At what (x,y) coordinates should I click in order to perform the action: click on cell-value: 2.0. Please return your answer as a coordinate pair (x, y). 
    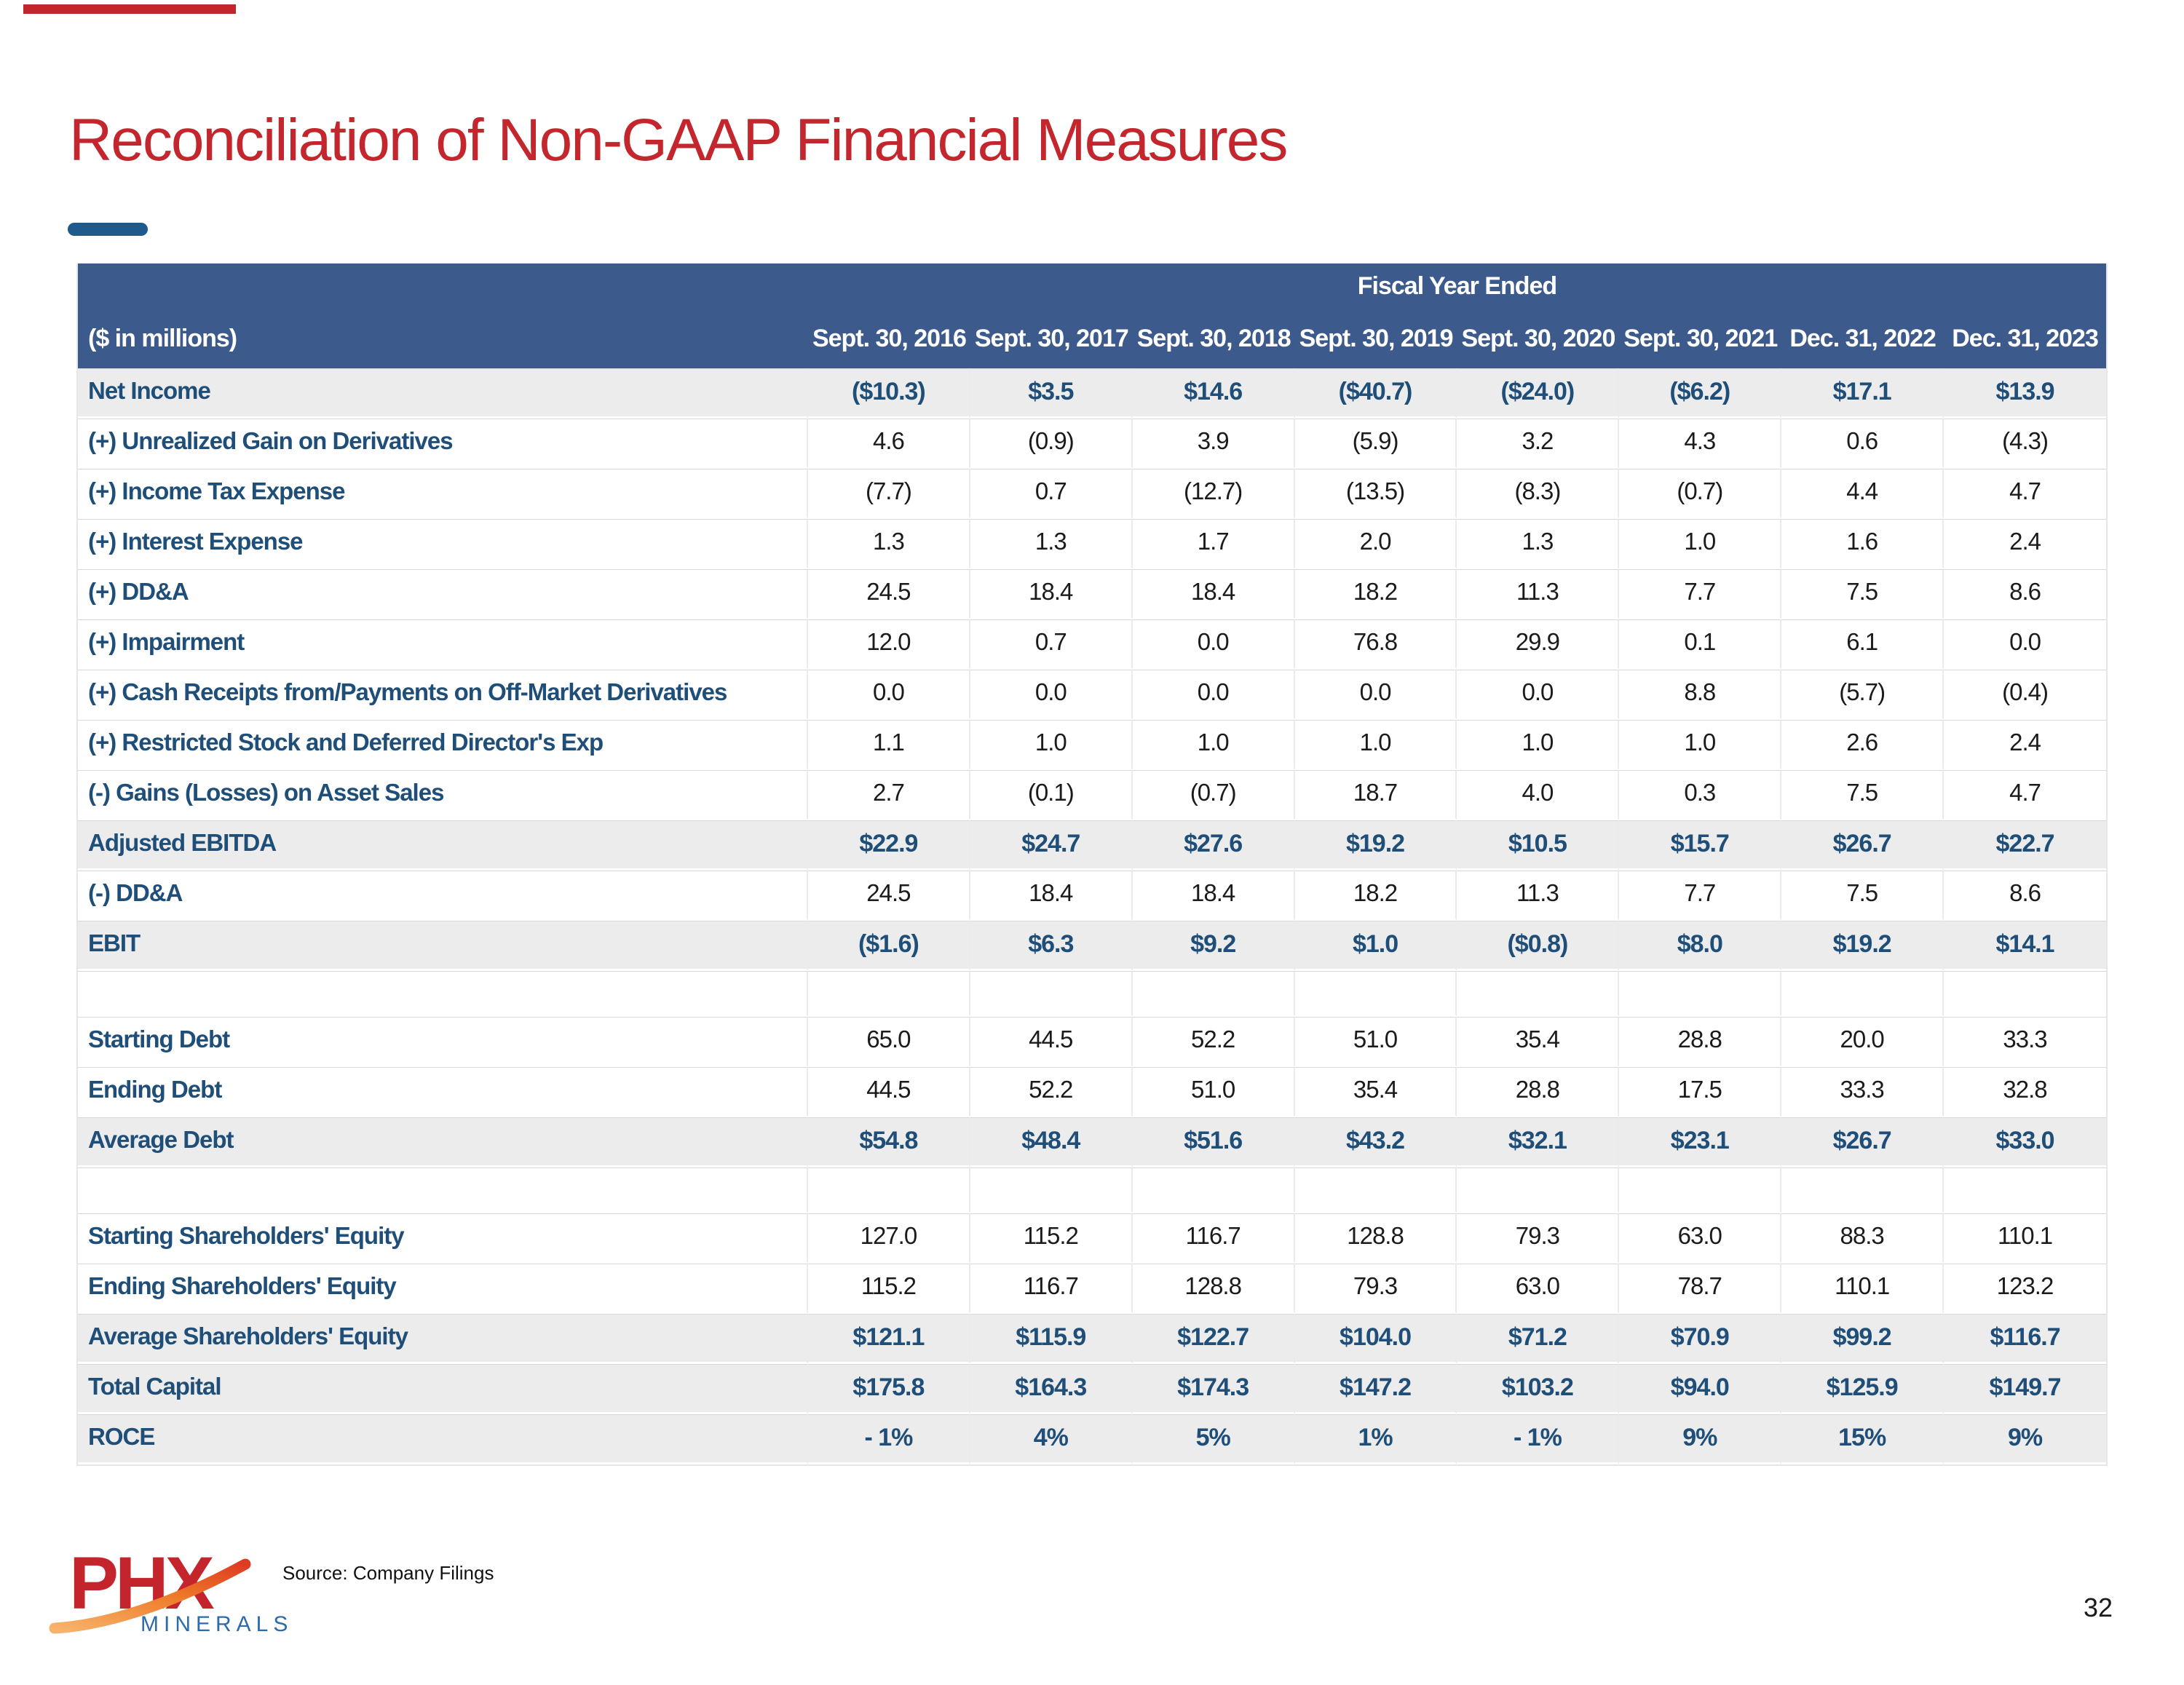
    Looking at the image, I should click on (1375, 544).